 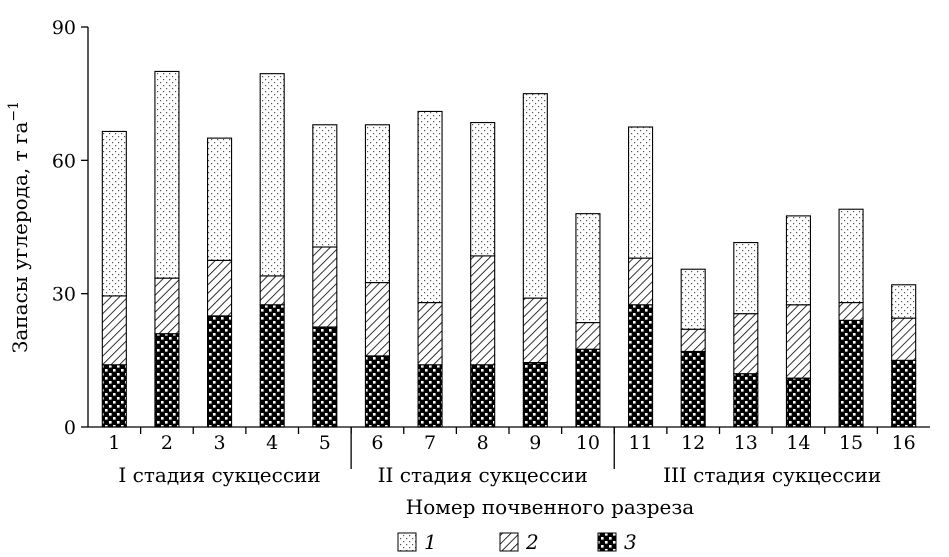 I want to click on x-axis-title: Номер почвенного разреза, so click(x=550, y=507).